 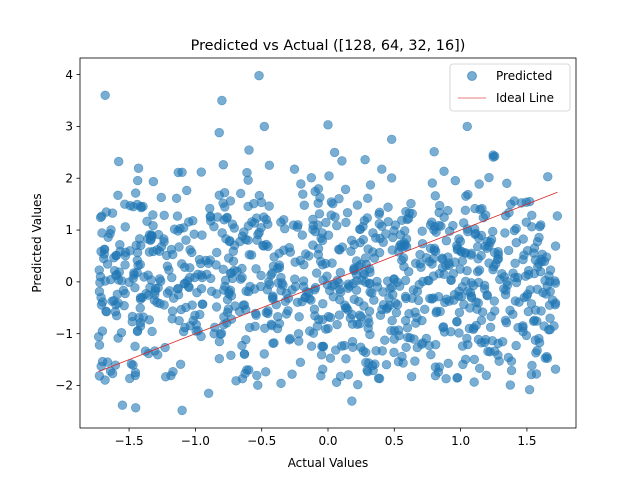 I want to click on legend-label-ideal-line: Ideal Line, so click(x=525, y=98).